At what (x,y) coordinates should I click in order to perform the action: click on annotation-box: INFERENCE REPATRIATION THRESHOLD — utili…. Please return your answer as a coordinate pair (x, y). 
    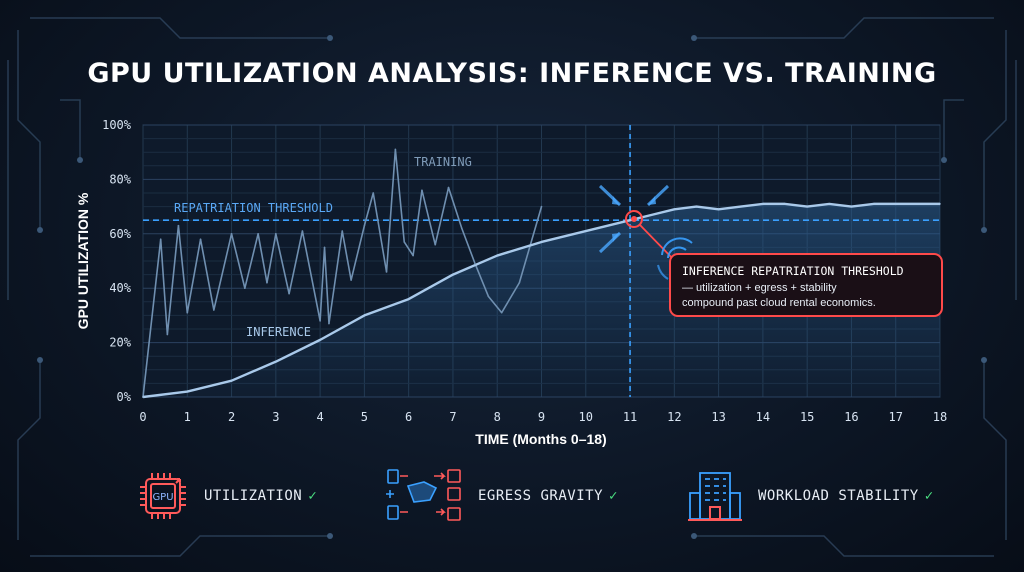
    Looking at the image, I should click on (806, 285).